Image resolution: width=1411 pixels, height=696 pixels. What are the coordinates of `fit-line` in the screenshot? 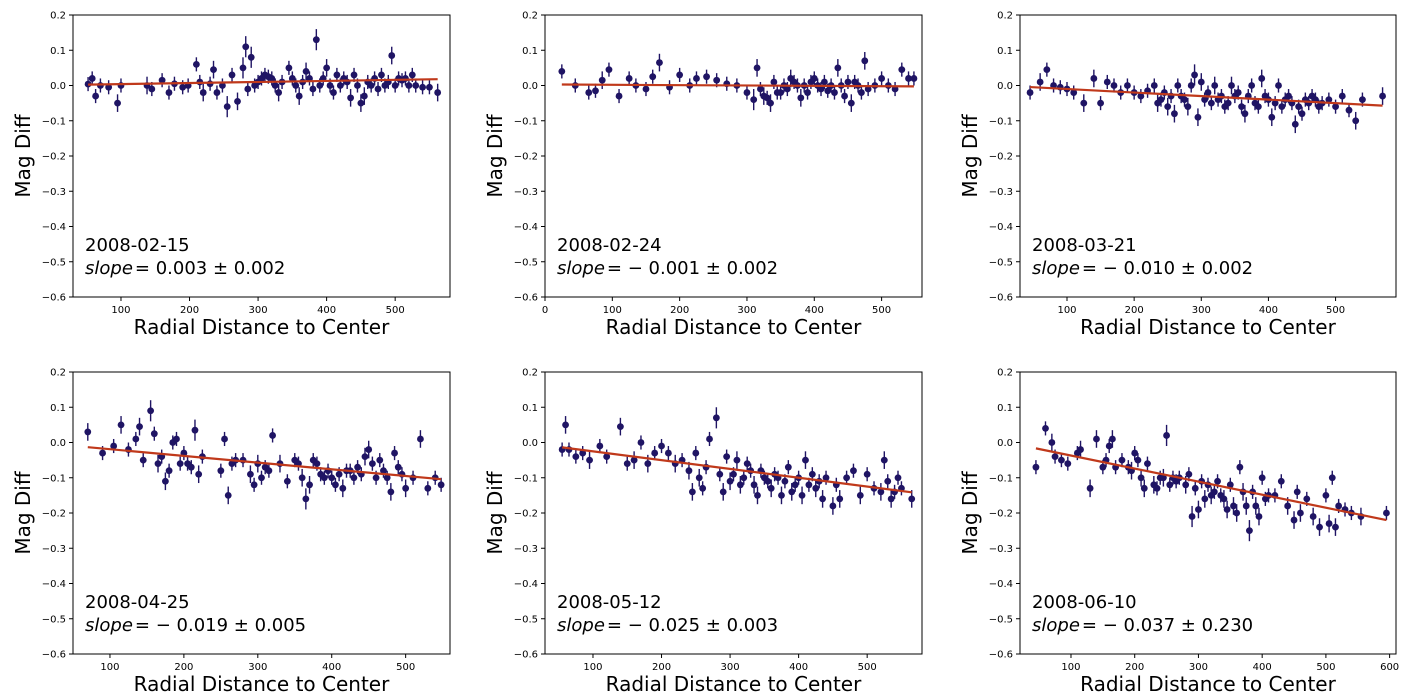 It's located at (264, 463).